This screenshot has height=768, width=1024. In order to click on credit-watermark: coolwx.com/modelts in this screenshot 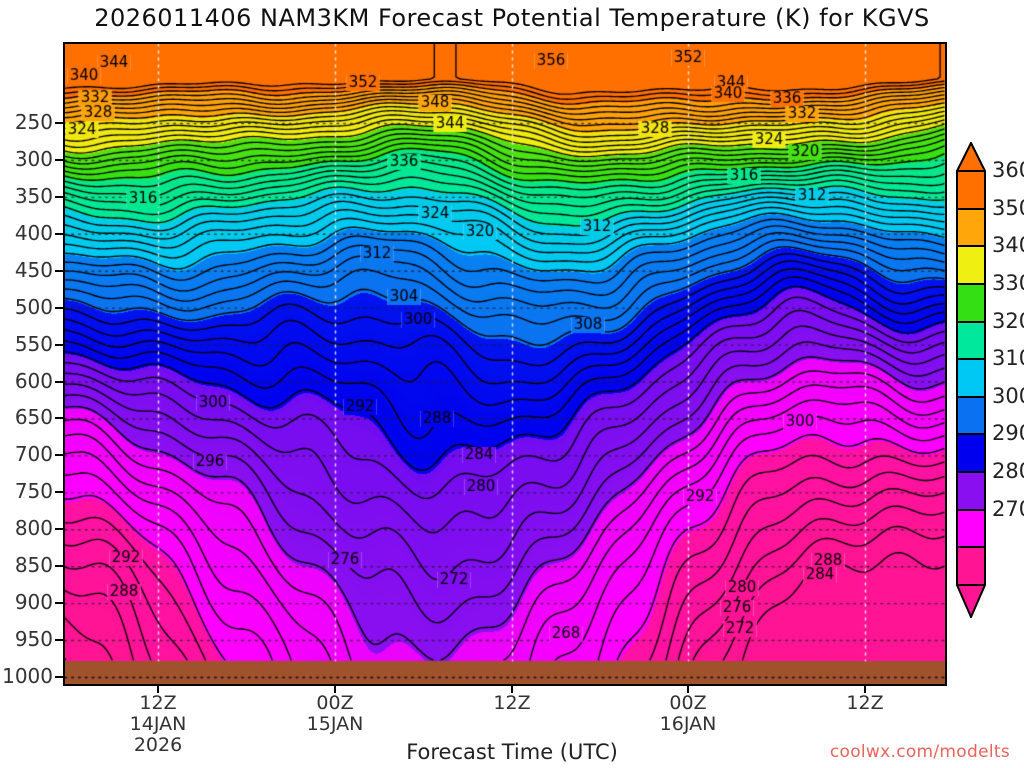, I will do `click(919, 752)`.